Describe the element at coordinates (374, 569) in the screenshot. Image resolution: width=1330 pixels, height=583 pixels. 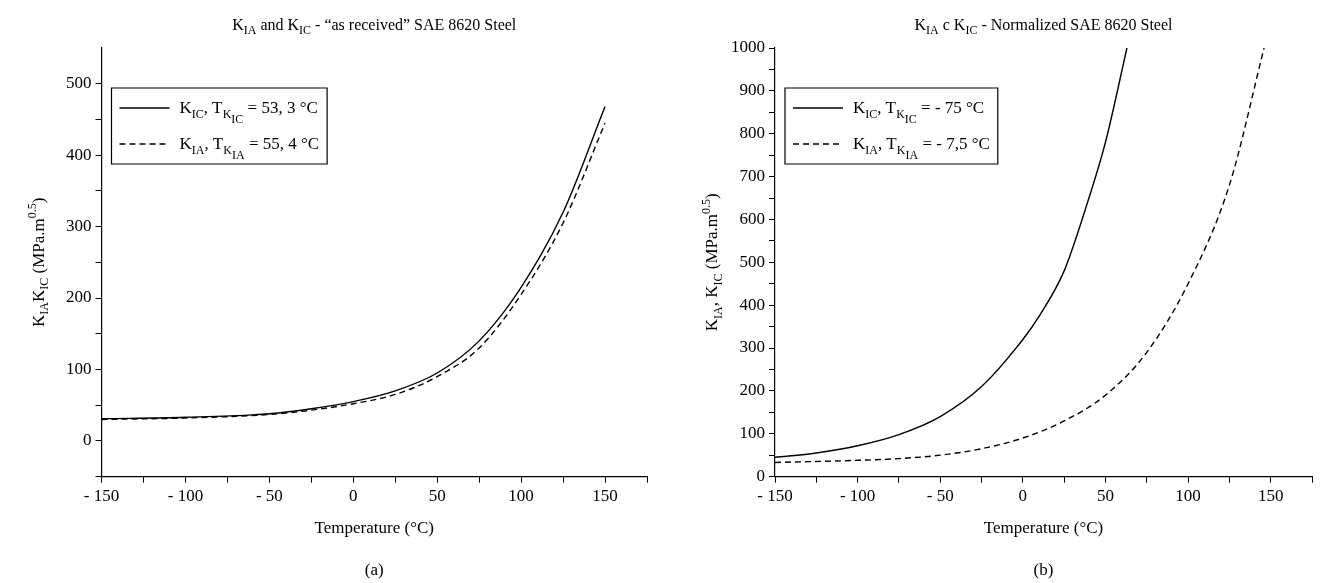
I see `text: (a)` at that location.